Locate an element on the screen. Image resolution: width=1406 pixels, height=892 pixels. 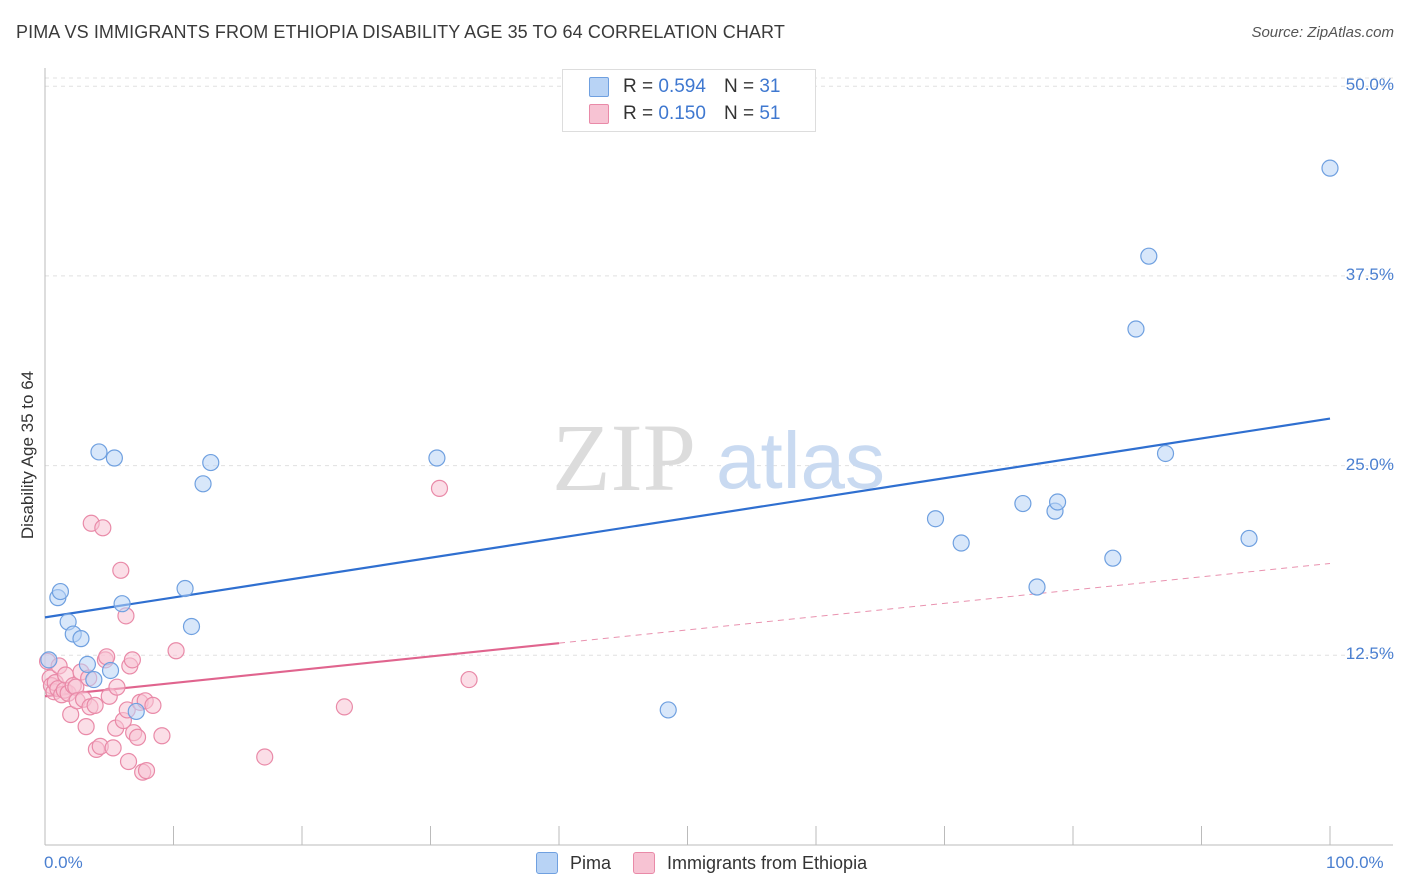
legend-label: Immigrants from Ethiopia is located at coordinates (767, 862).